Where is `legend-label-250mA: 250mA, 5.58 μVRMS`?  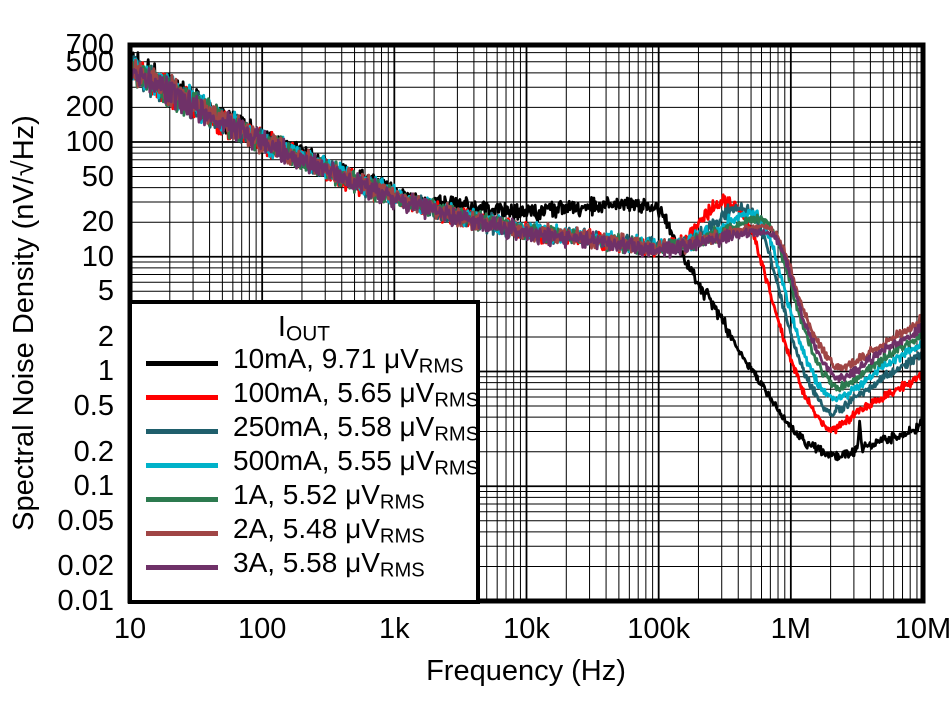
legend-label-250mA: 250mA, 5.58 μVRMS is located at coordinates (356, 428).